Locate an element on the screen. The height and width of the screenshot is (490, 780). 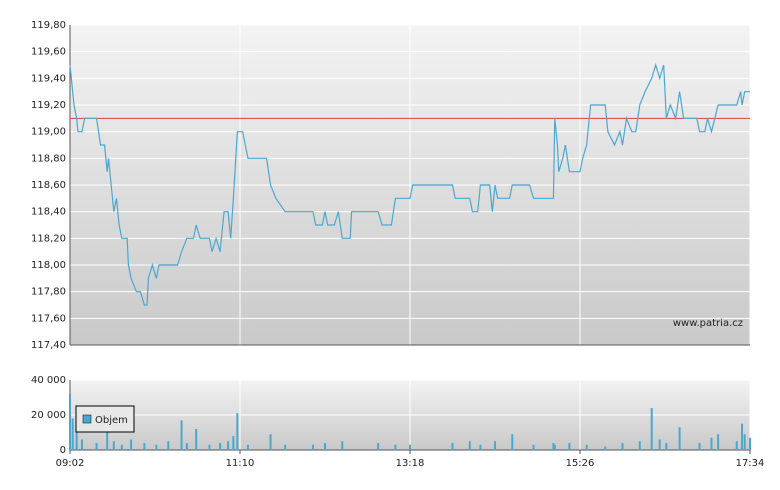
x-tick-label: 15:26 is located at coordinates (580, 463).